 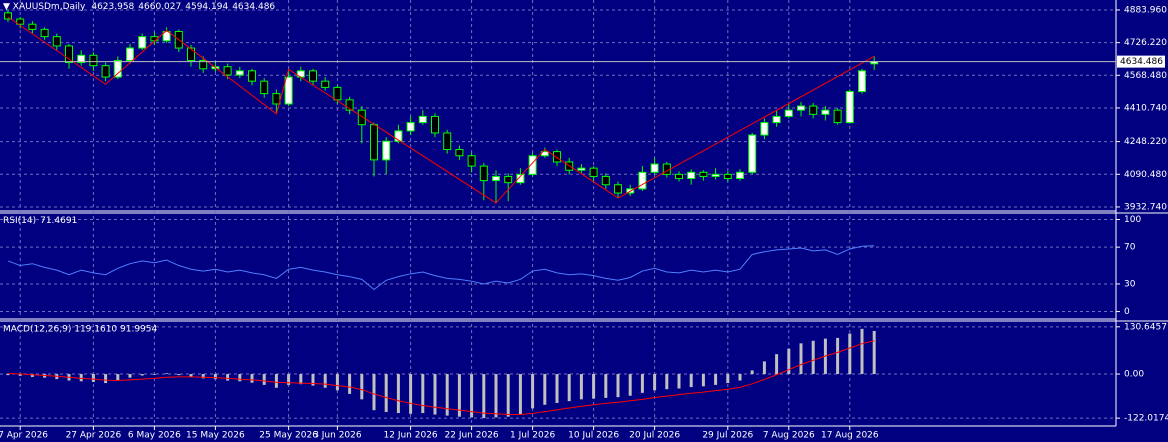 What do you see at coordinates (472, 436) in the screenshot?
I see `x-tick-label: 22 Jun 2026` at bounding box center [472, 436].